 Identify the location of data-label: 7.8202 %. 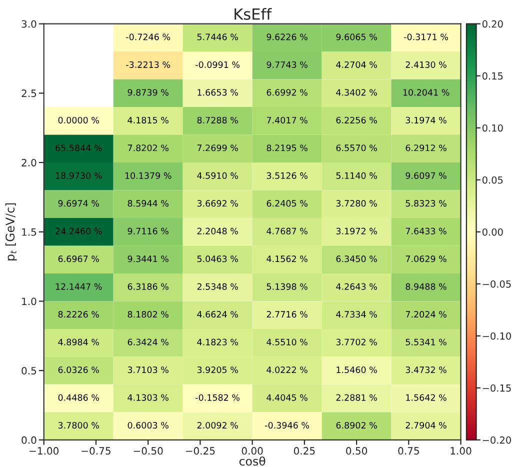
(148, 148).